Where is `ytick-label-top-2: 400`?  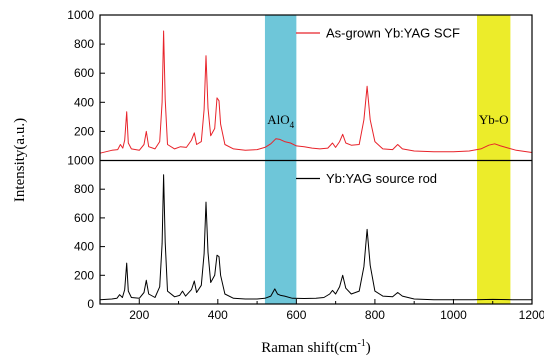
ytick-label-top-2: 400 is located at coordinates (84, 102).